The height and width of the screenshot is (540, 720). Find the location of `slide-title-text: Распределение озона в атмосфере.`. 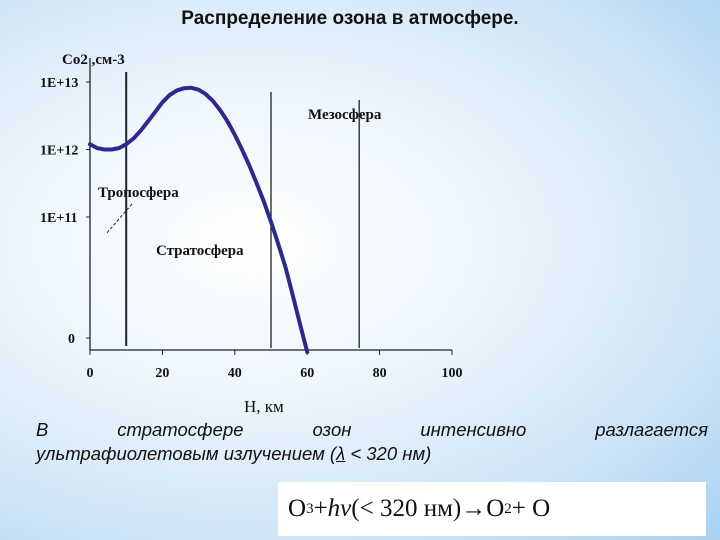

slide-title-text: Распределение озона в атмосфере. is located at coordinates (350, 18).